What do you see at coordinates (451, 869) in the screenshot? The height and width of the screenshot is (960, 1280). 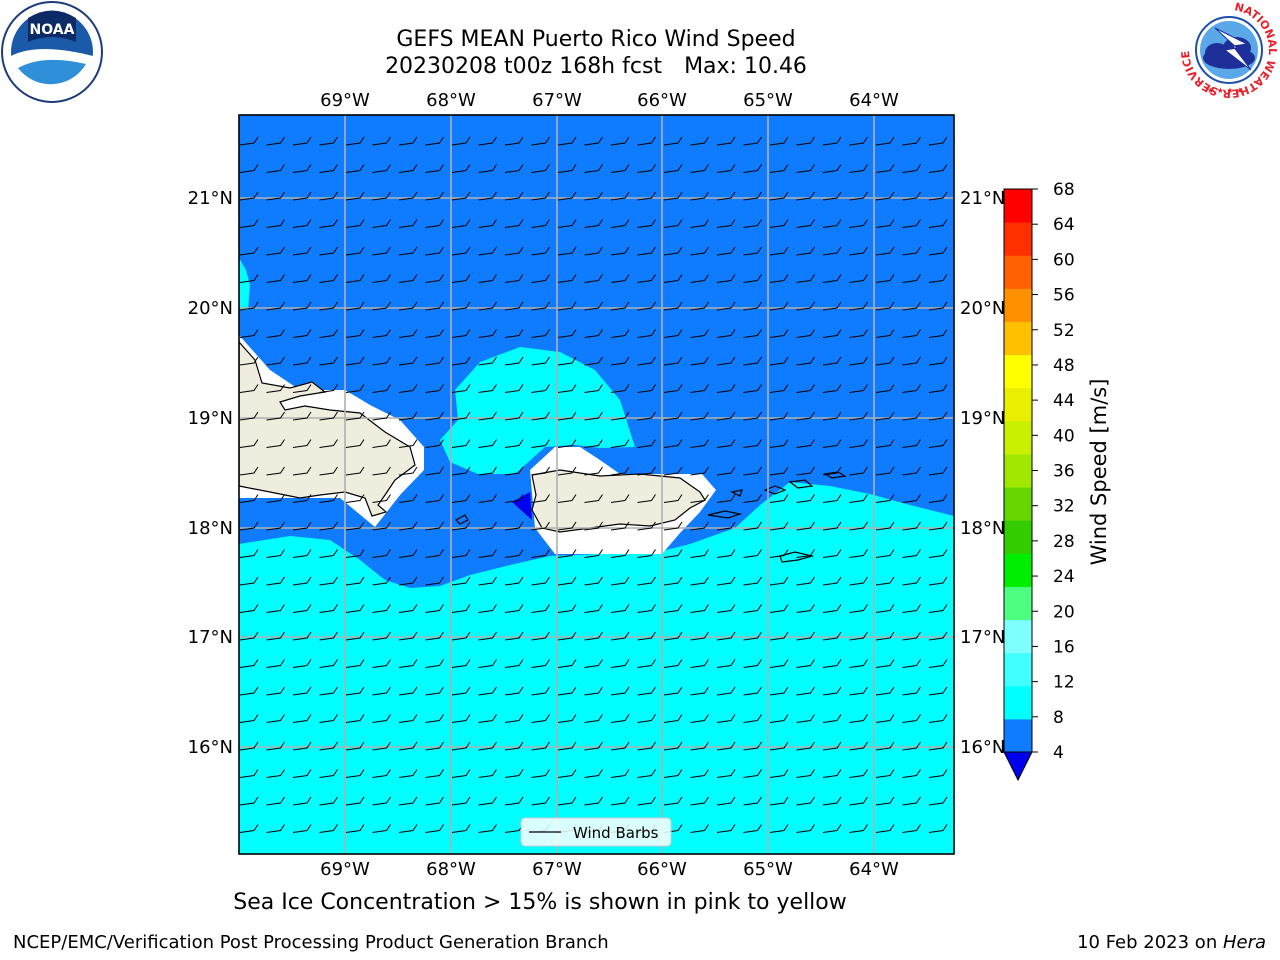 I see `lon-label-bottom: 68°W` at bounding box center [451, 869].